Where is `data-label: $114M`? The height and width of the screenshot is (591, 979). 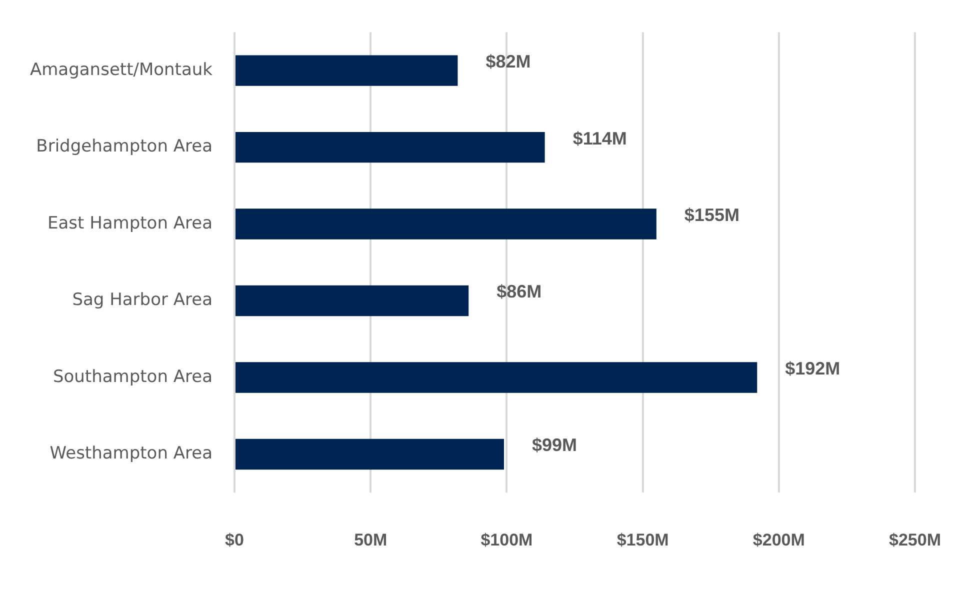
data-label: $114M is located at coordinates (599, 138).